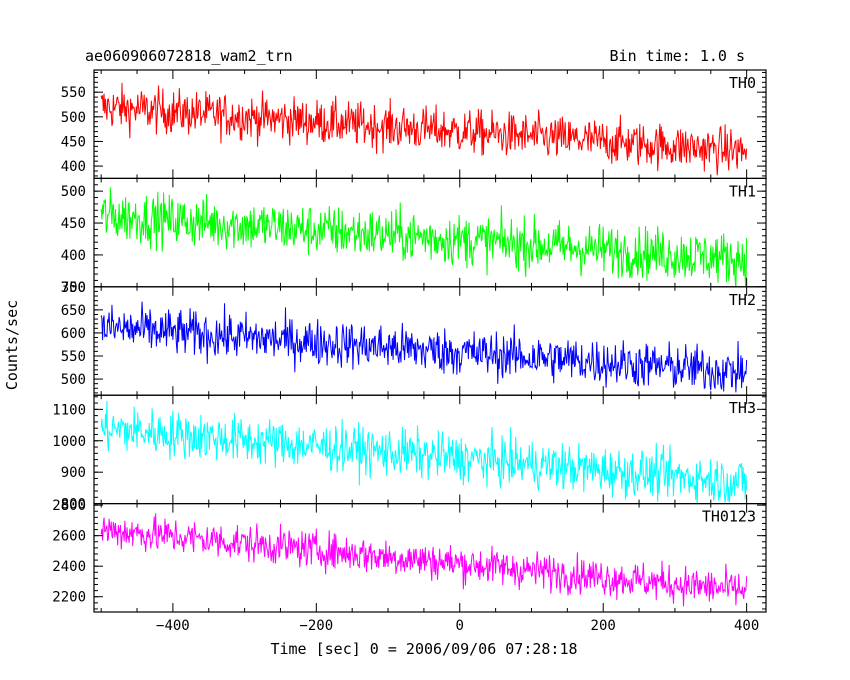 The image size is (850, 680). I want to click on y-tick-label: 1000, so click(69, 442).